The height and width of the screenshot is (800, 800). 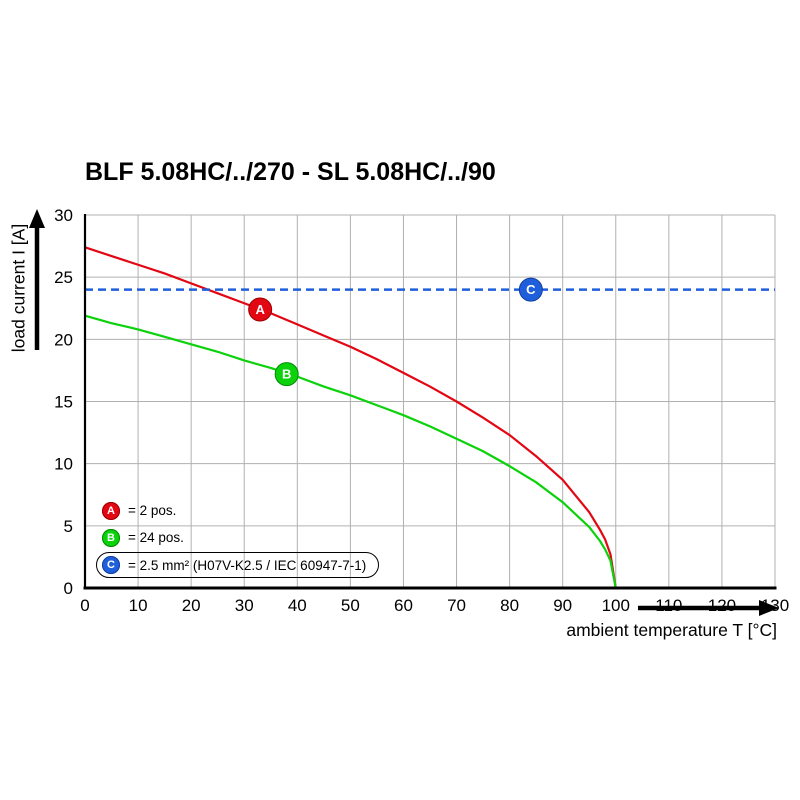 What do you see at coordinates (63, 402) in the screenshot?
I see `y-tick-label: 15` at bounding box center [63, 402].